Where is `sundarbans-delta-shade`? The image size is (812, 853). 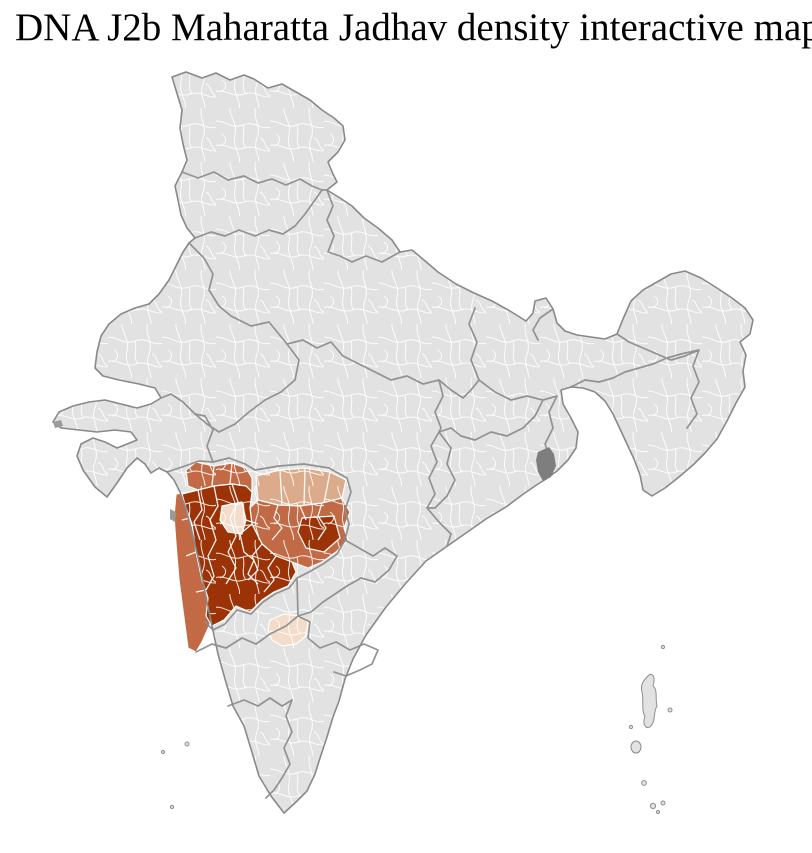 sundarbans-delta-shade is located at coordinates (546, 464).